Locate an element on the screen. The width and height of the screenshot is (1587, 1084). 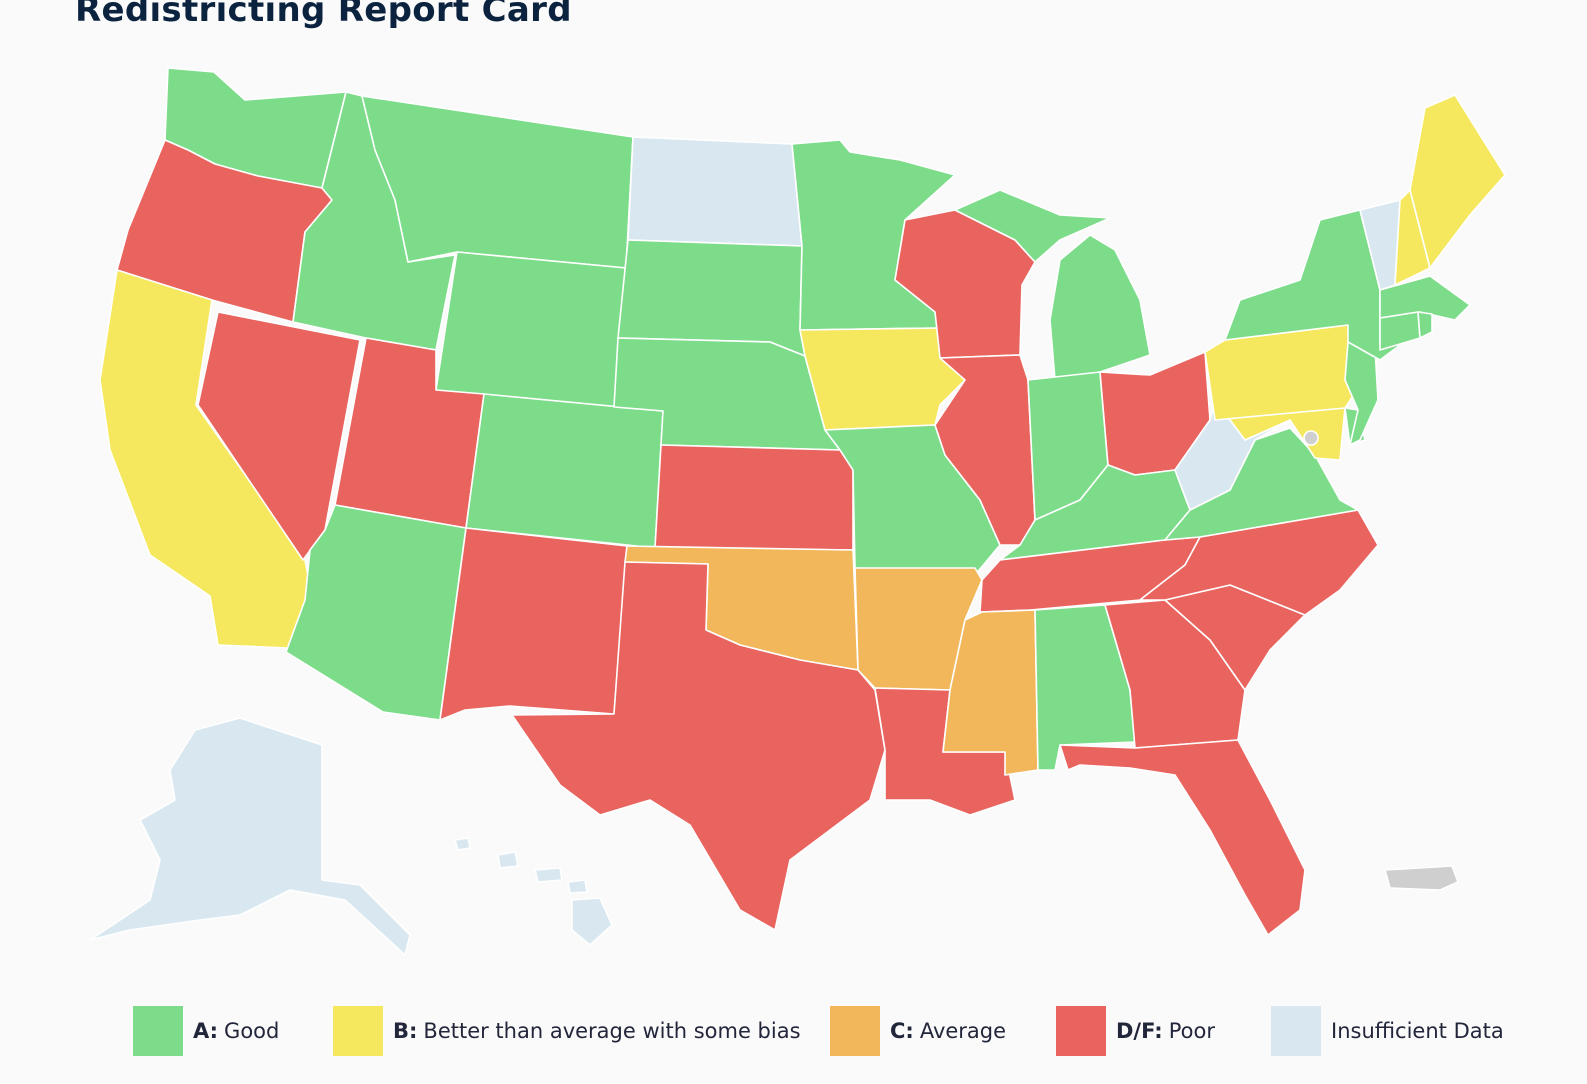
legend-item-df: D/F: Poor is located at coordinates (1135, 1031).